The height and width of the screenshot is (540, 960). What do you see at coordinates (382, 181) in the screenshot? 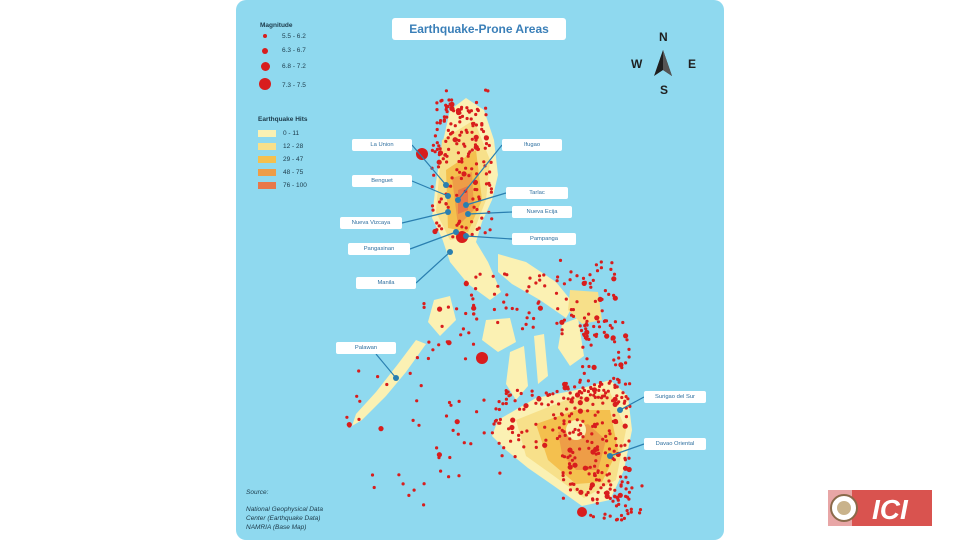
I see `callout-benguet: Benguet` at bounding box center [382, 181].